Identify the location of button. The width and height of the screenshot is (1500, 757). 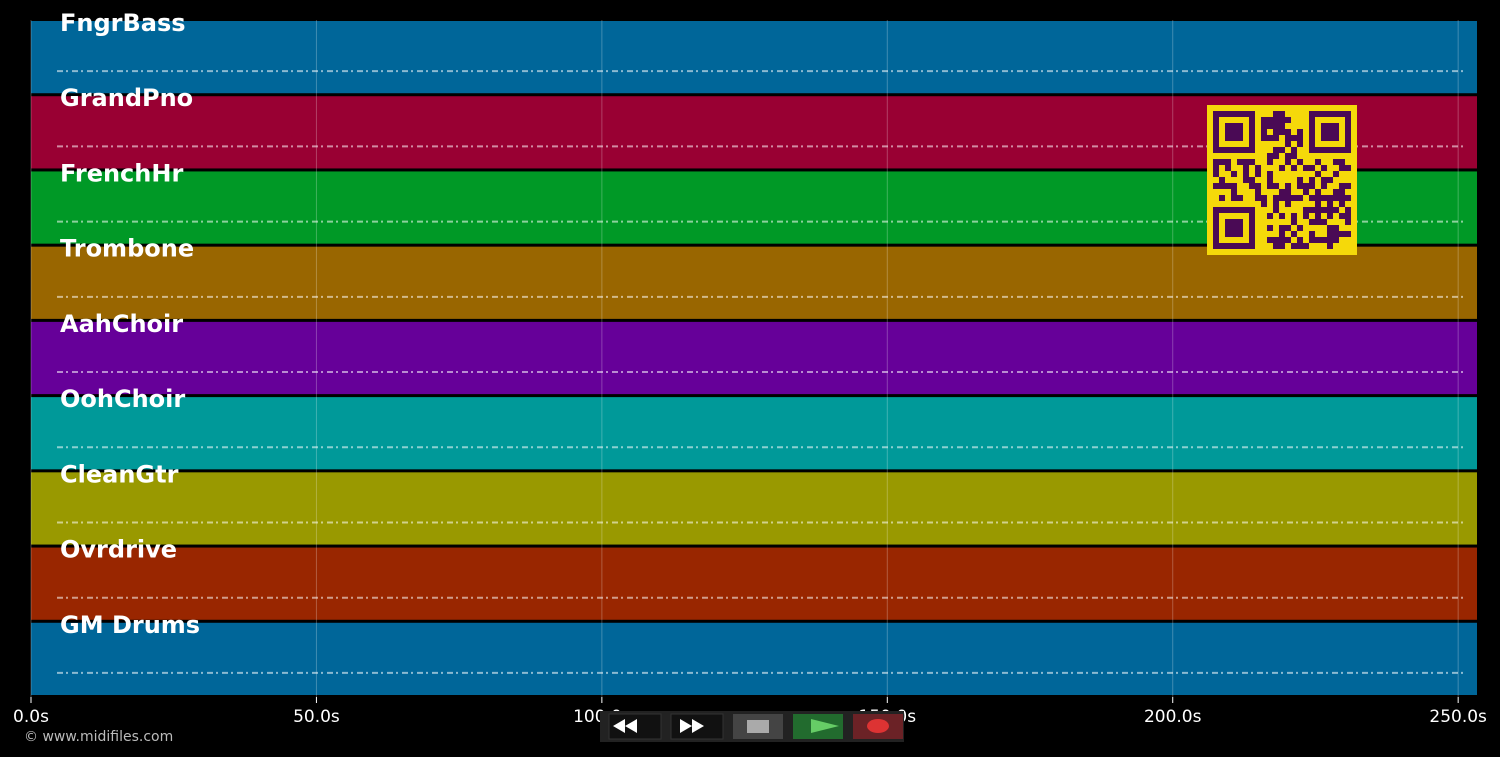
(697, 726).